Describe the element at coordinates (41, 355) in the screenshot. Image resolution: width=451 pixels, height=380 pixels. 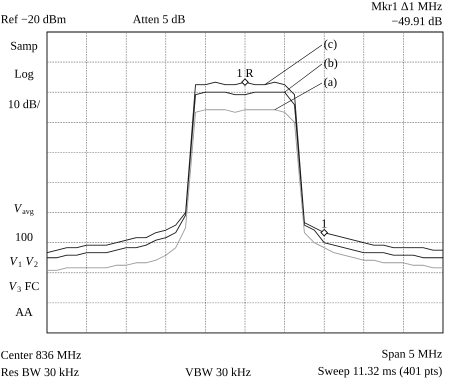
I see `text: Center 836 MHz` at that location.